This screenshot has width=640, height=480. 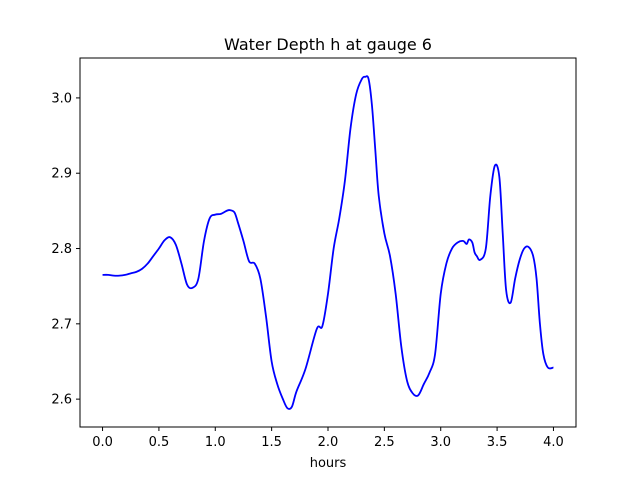 What do you see at coordinates (497, 442) in the screenshot?
I see `x-tick-label: 3.5` at bounding box center [497, 442].